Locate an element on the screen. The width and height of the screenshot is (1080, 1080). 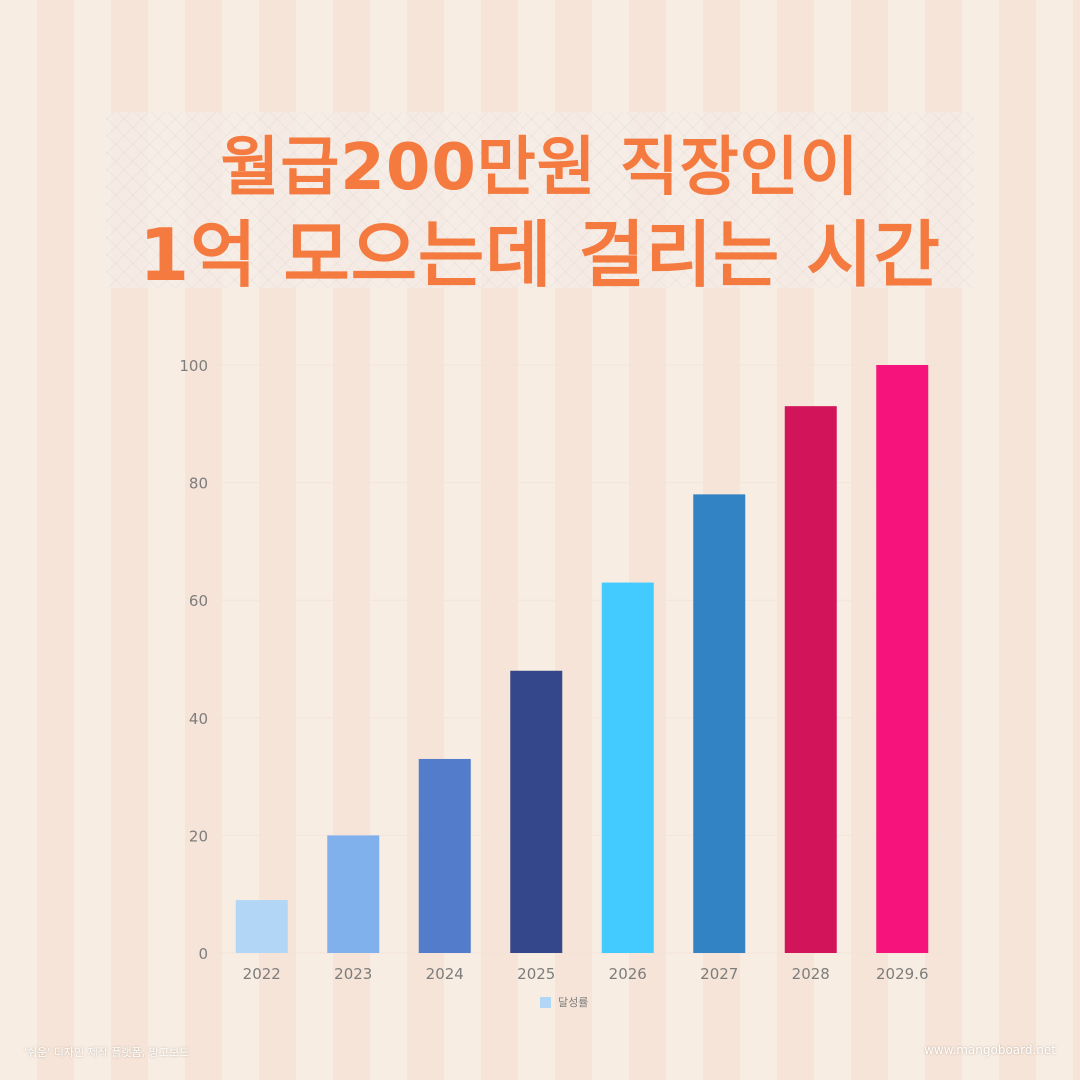
y-tick-label: 40 is located at coordinates (198, 719).